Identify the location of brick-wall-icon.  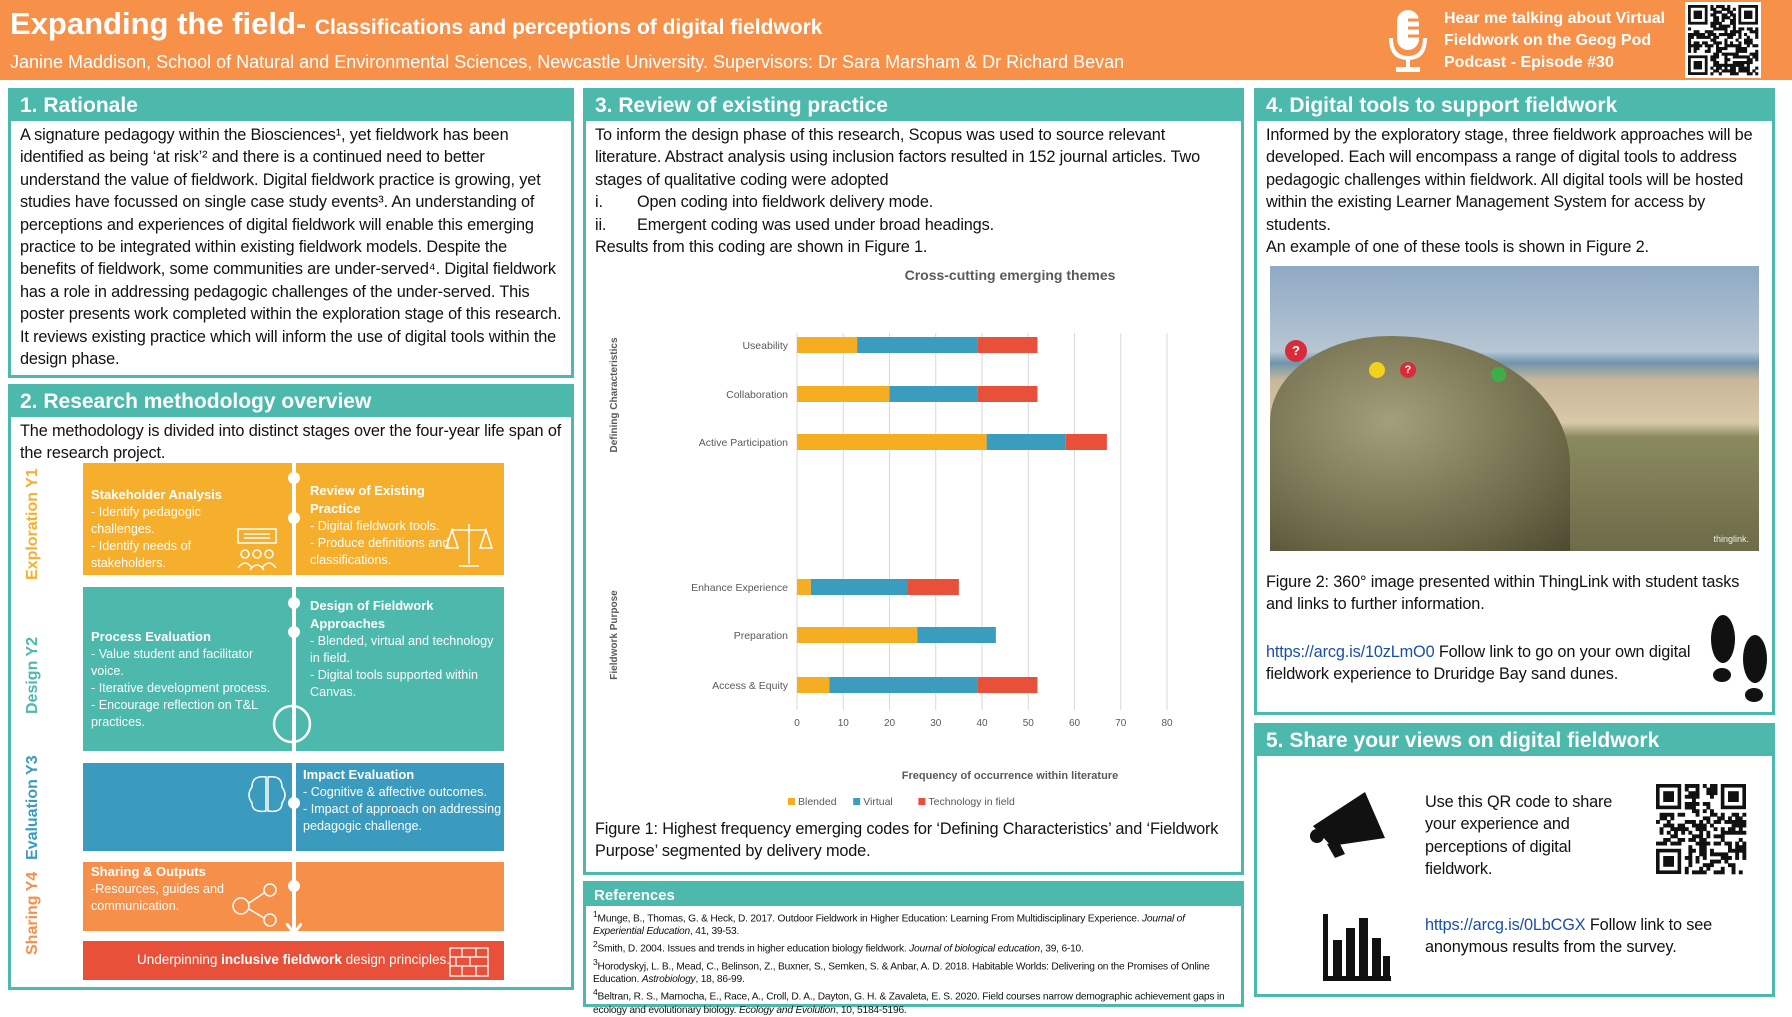
(469, 962).